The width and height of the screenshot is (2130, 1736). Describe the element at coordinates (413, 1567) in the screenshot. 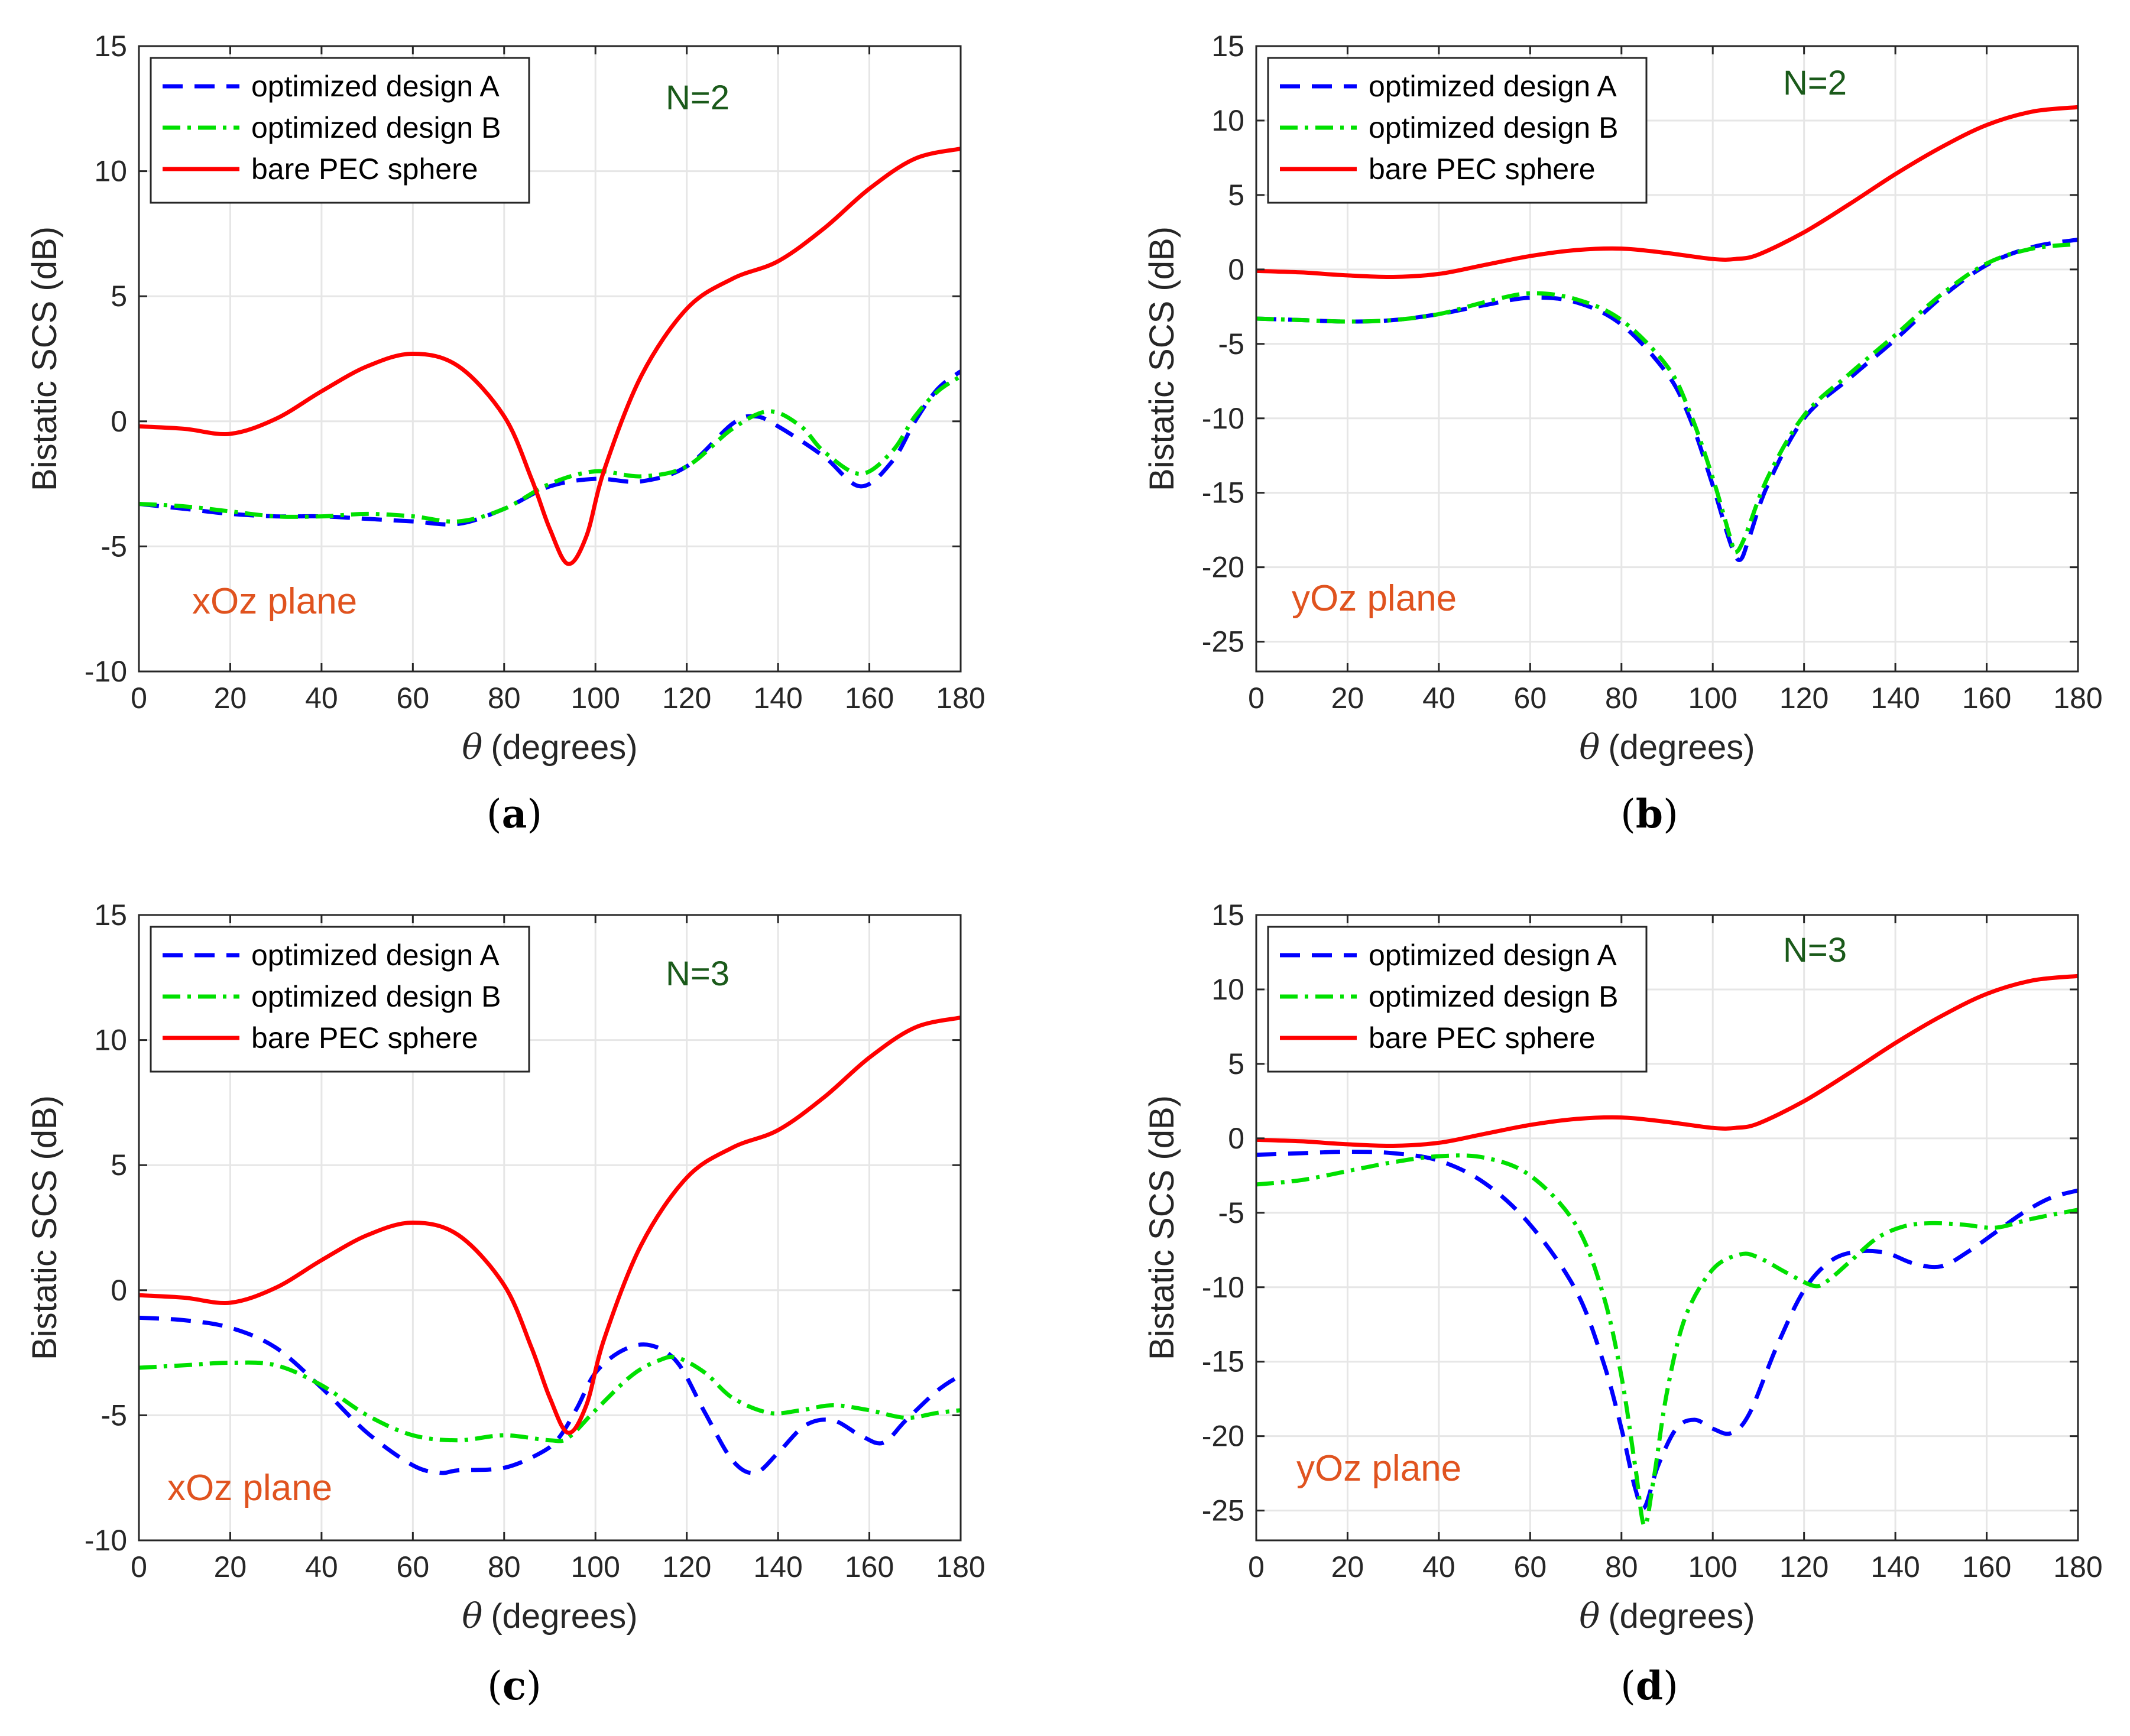

I see `x-tick-label: 60` at that location.